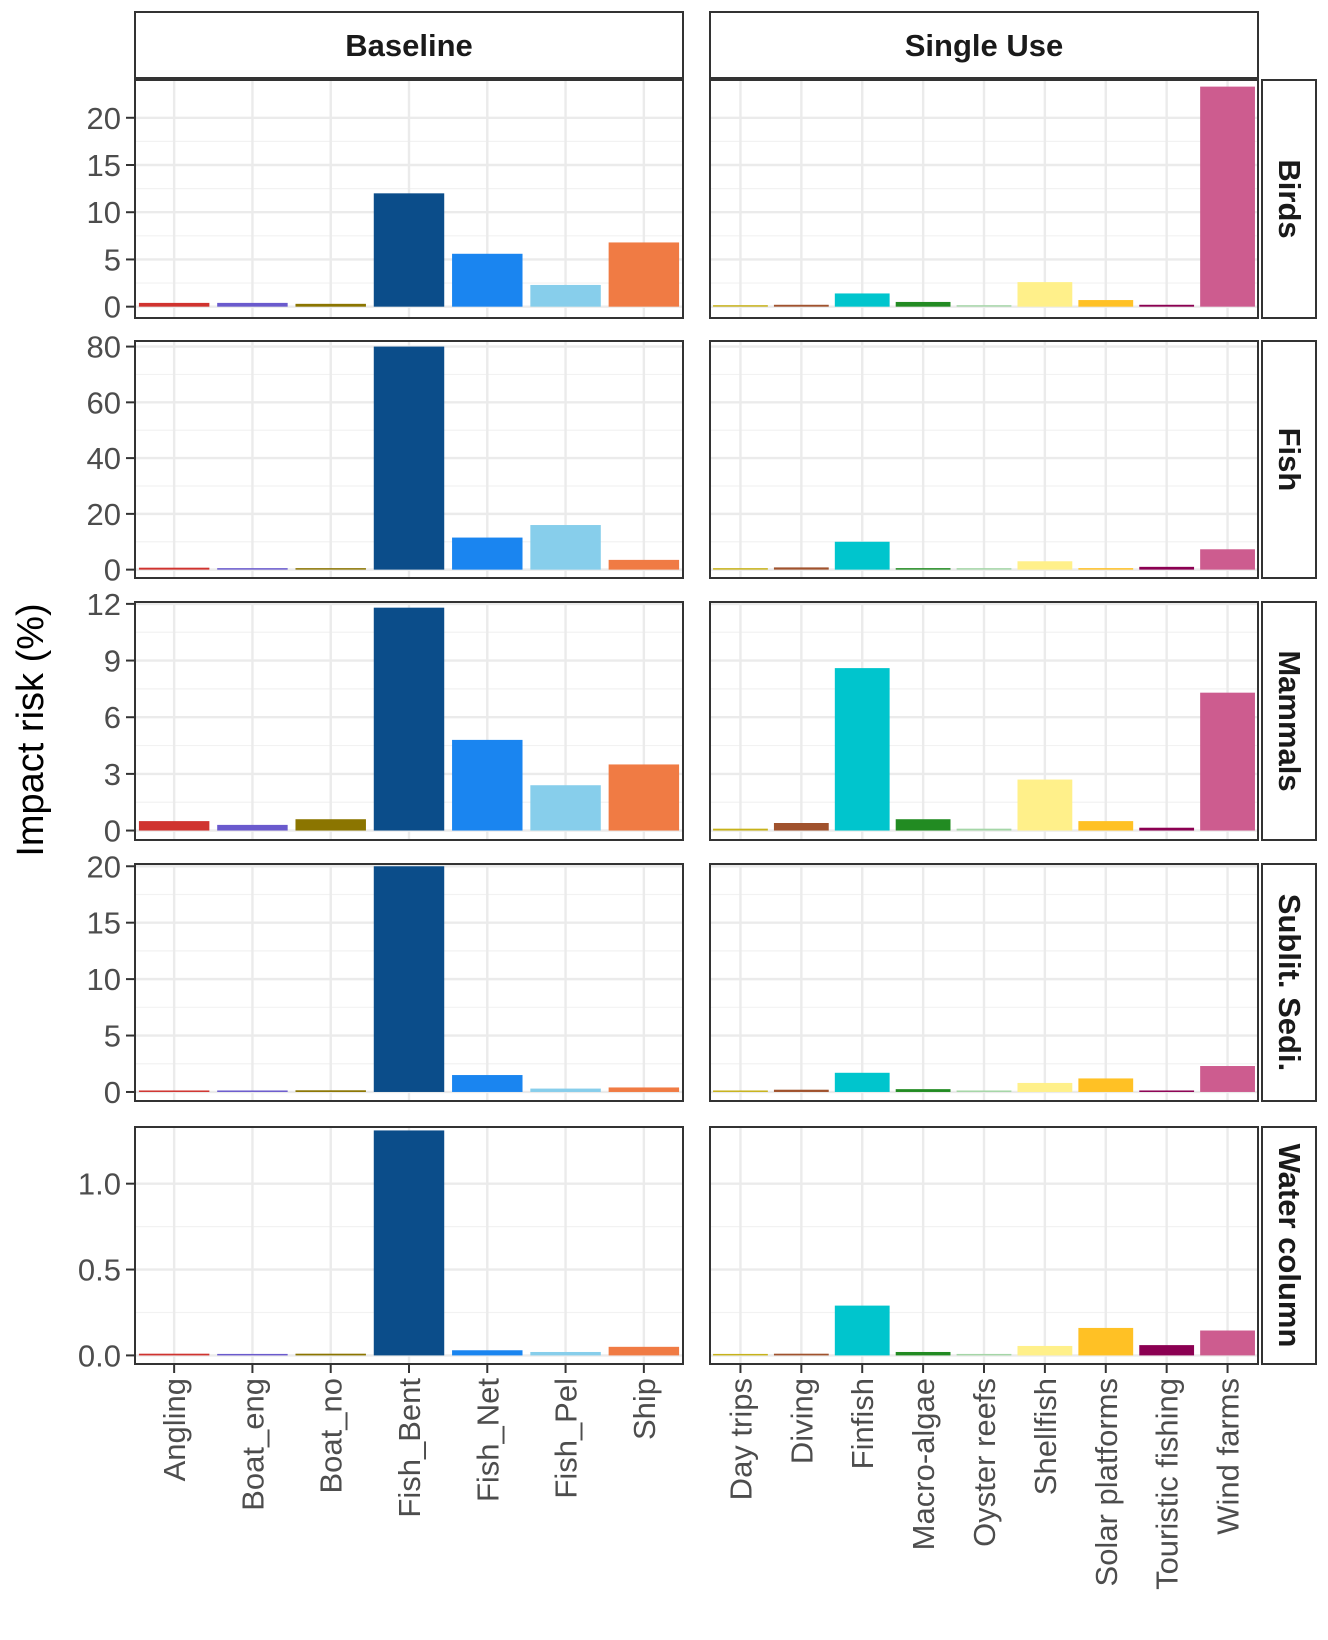  What do you see at coordinates (487, 1440) in the screenshot?
I see `x-tick-label: Fish_Net` at bounding box center [487, 1440].